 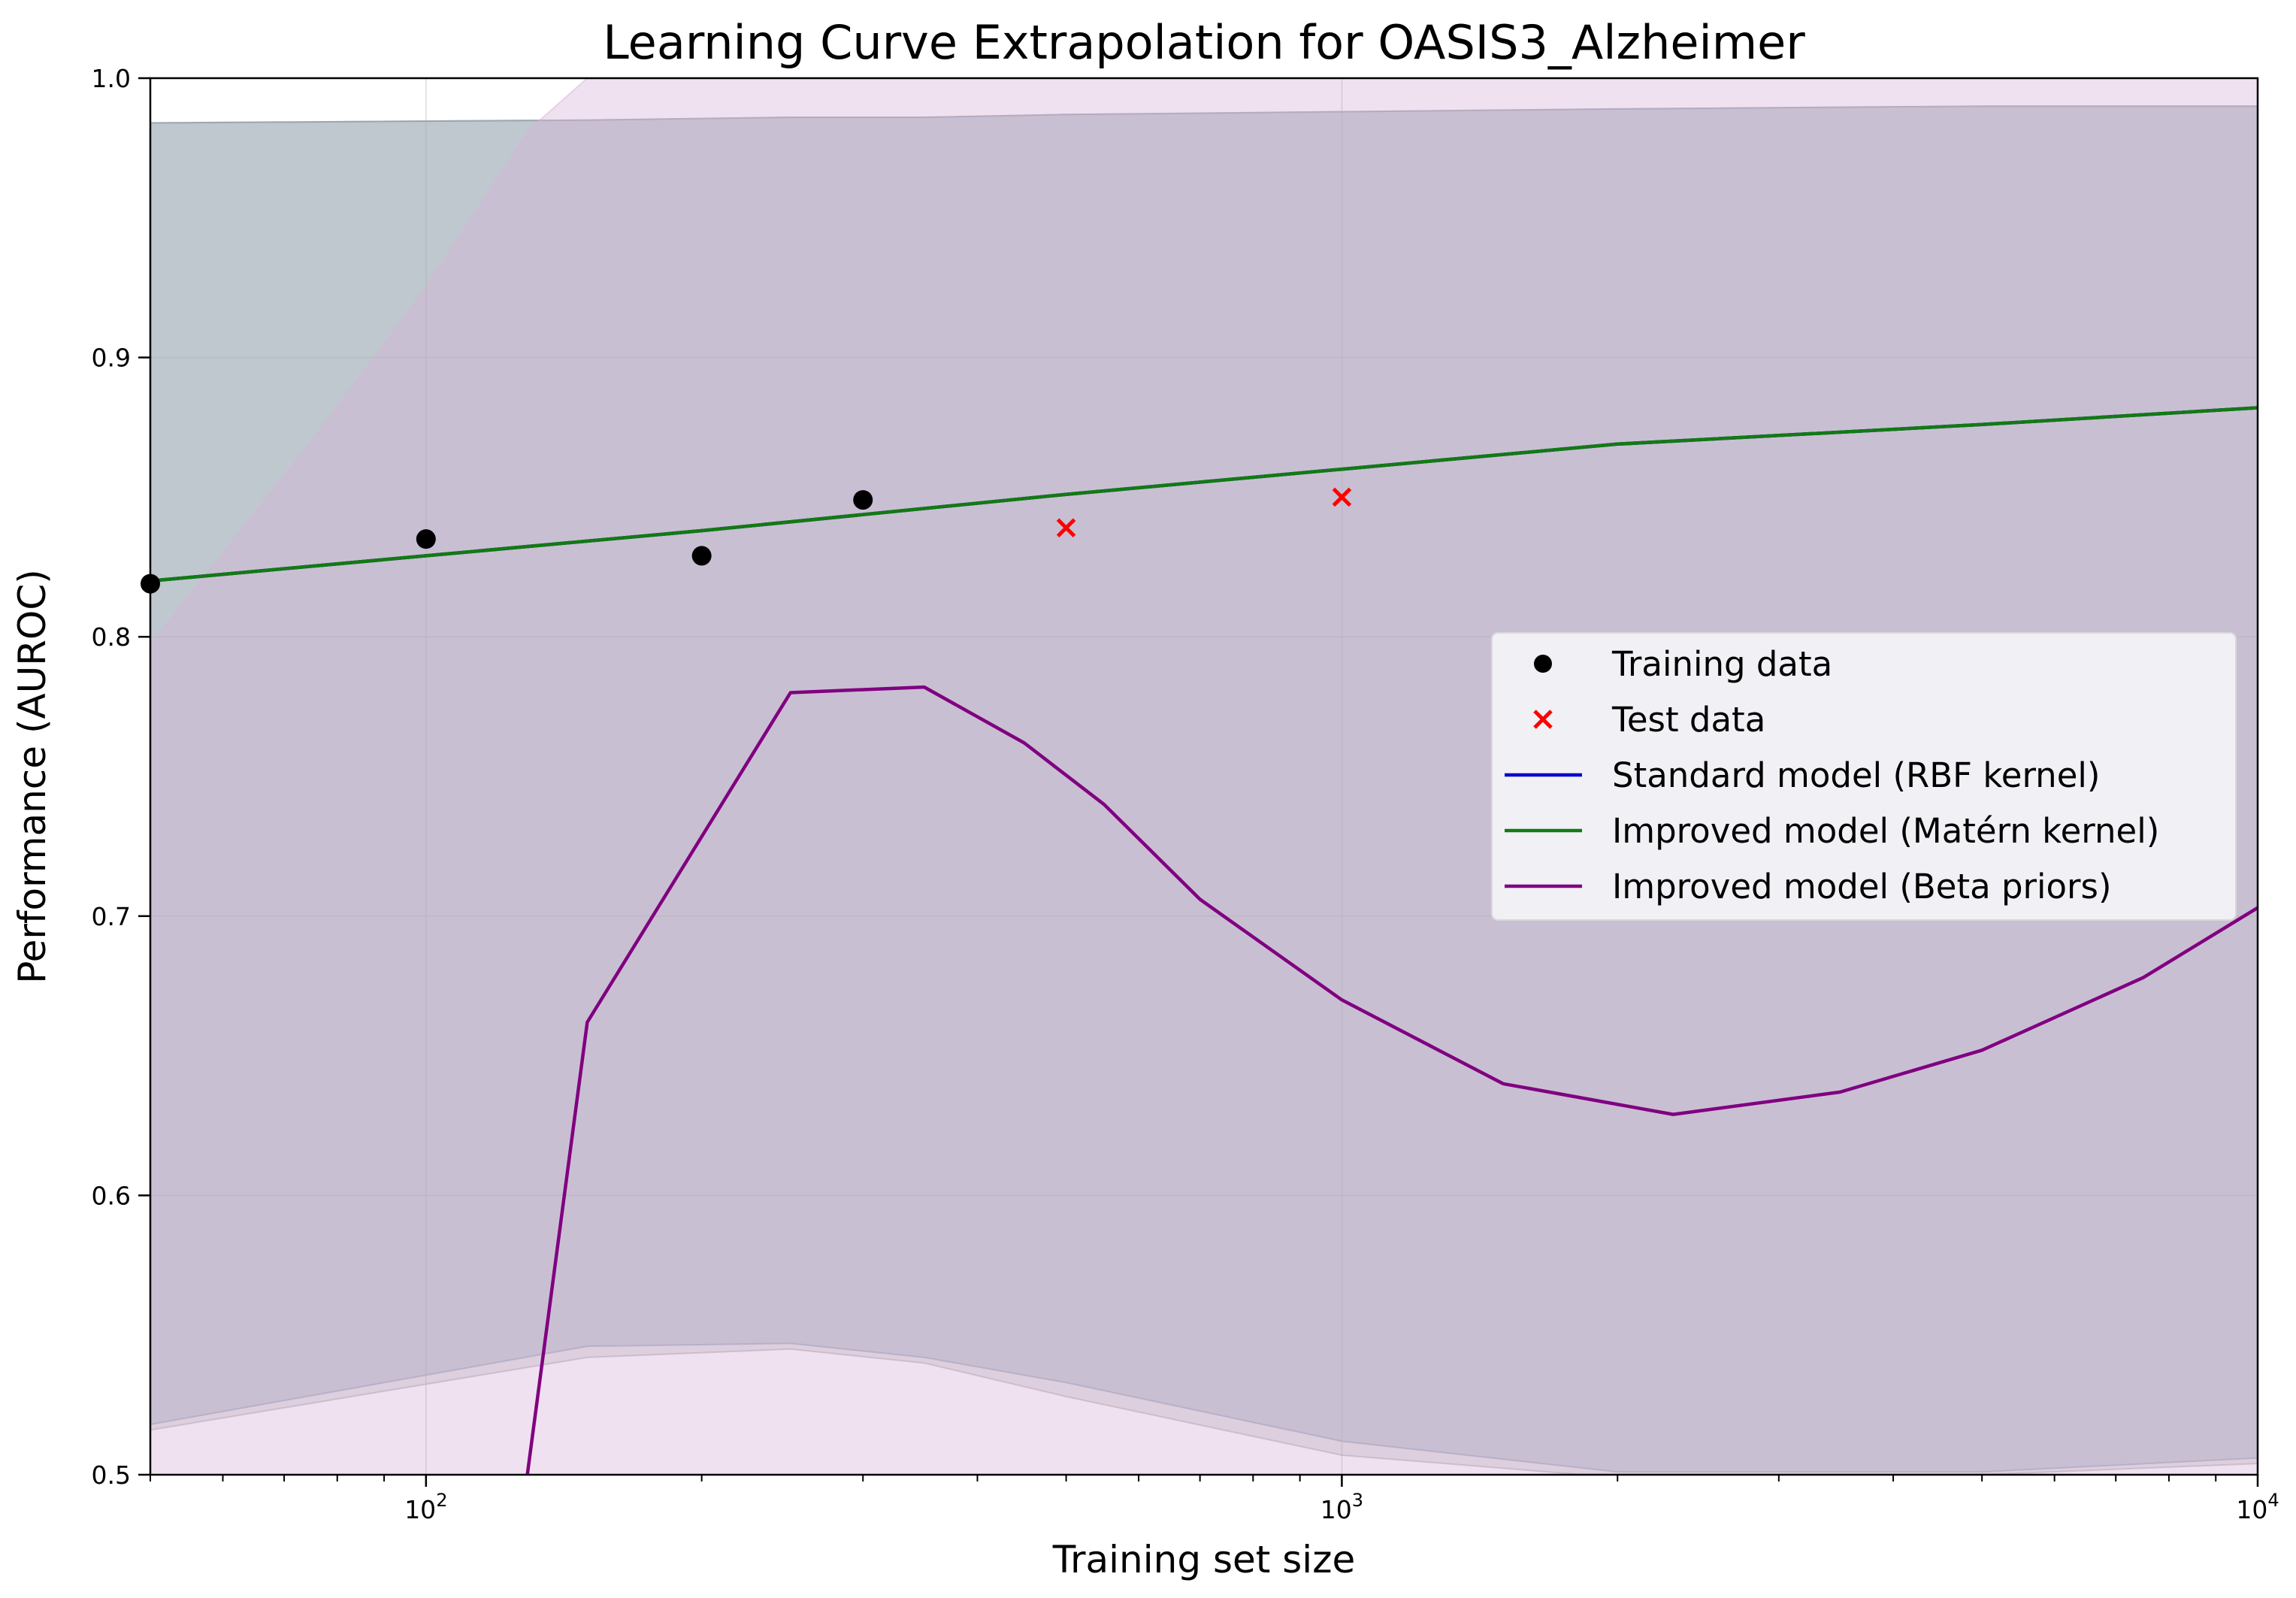 I want to click on line-improved-model-mat-rn-kernel, so click(x=1204, y=494).